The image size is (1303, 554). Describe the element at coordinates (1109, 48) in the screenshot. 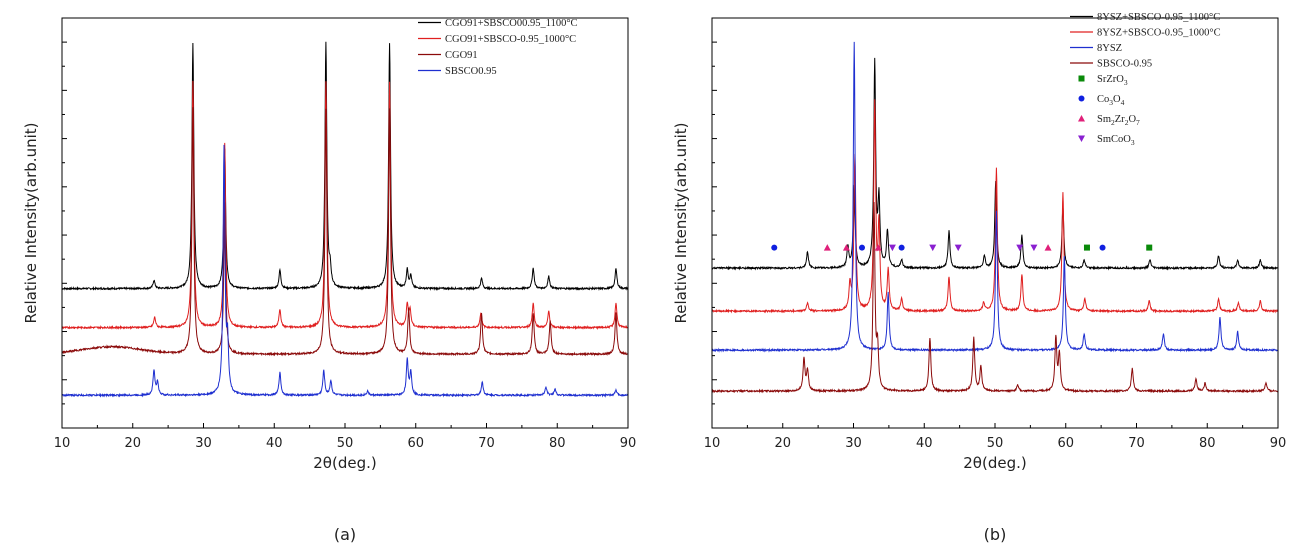

I see `legend-entry-2: 8YSZ` at that location.